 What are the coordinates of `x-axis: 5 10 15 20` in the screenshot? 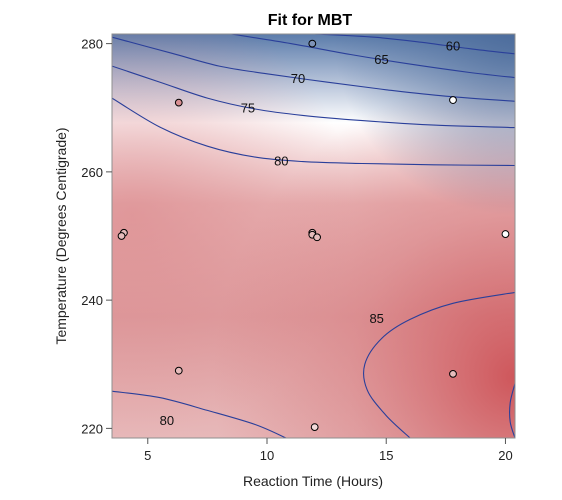 It's located at (328, 450).